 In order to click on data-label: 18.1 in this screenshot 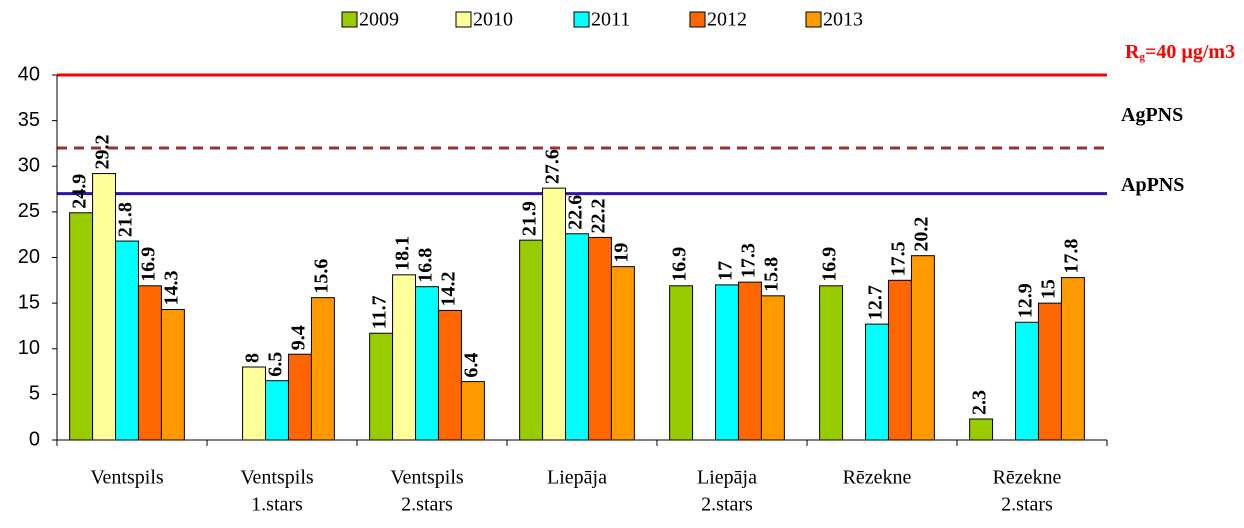, I will do `click(403, 253)`.